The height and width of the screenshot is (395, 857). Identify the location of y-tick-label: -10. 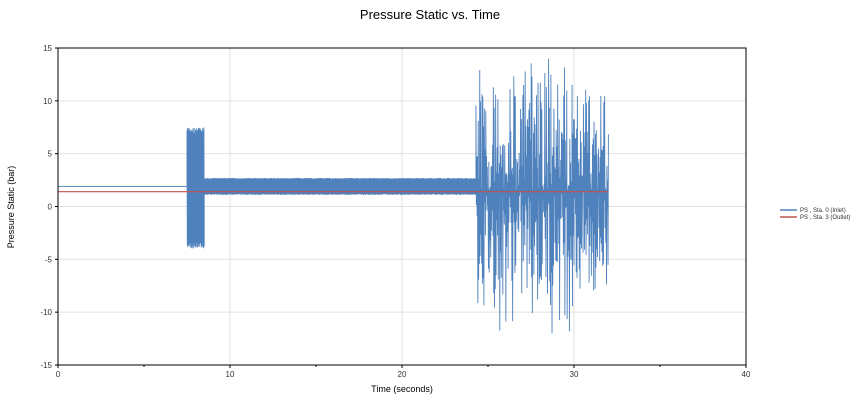
(46, 312).